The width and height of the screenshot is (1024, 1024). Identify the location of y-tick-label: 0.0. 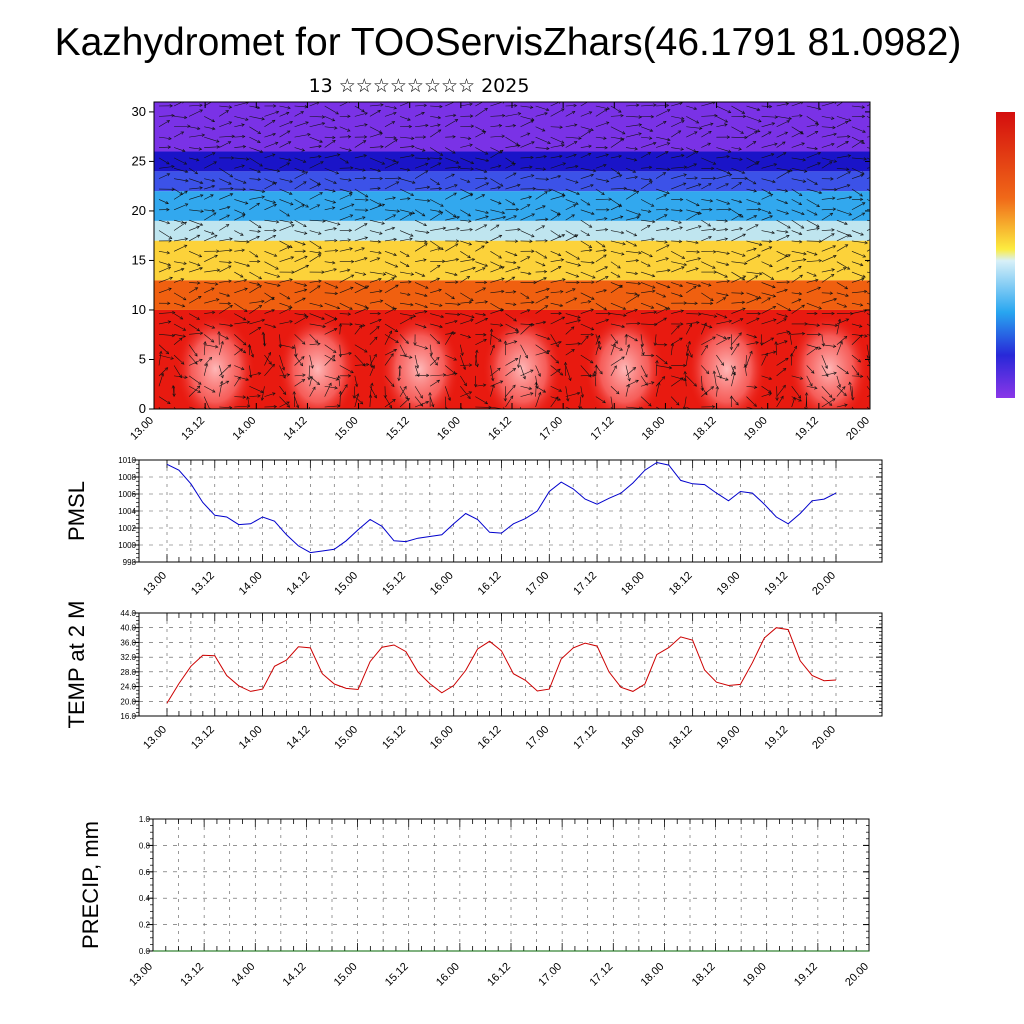
(145, 951).